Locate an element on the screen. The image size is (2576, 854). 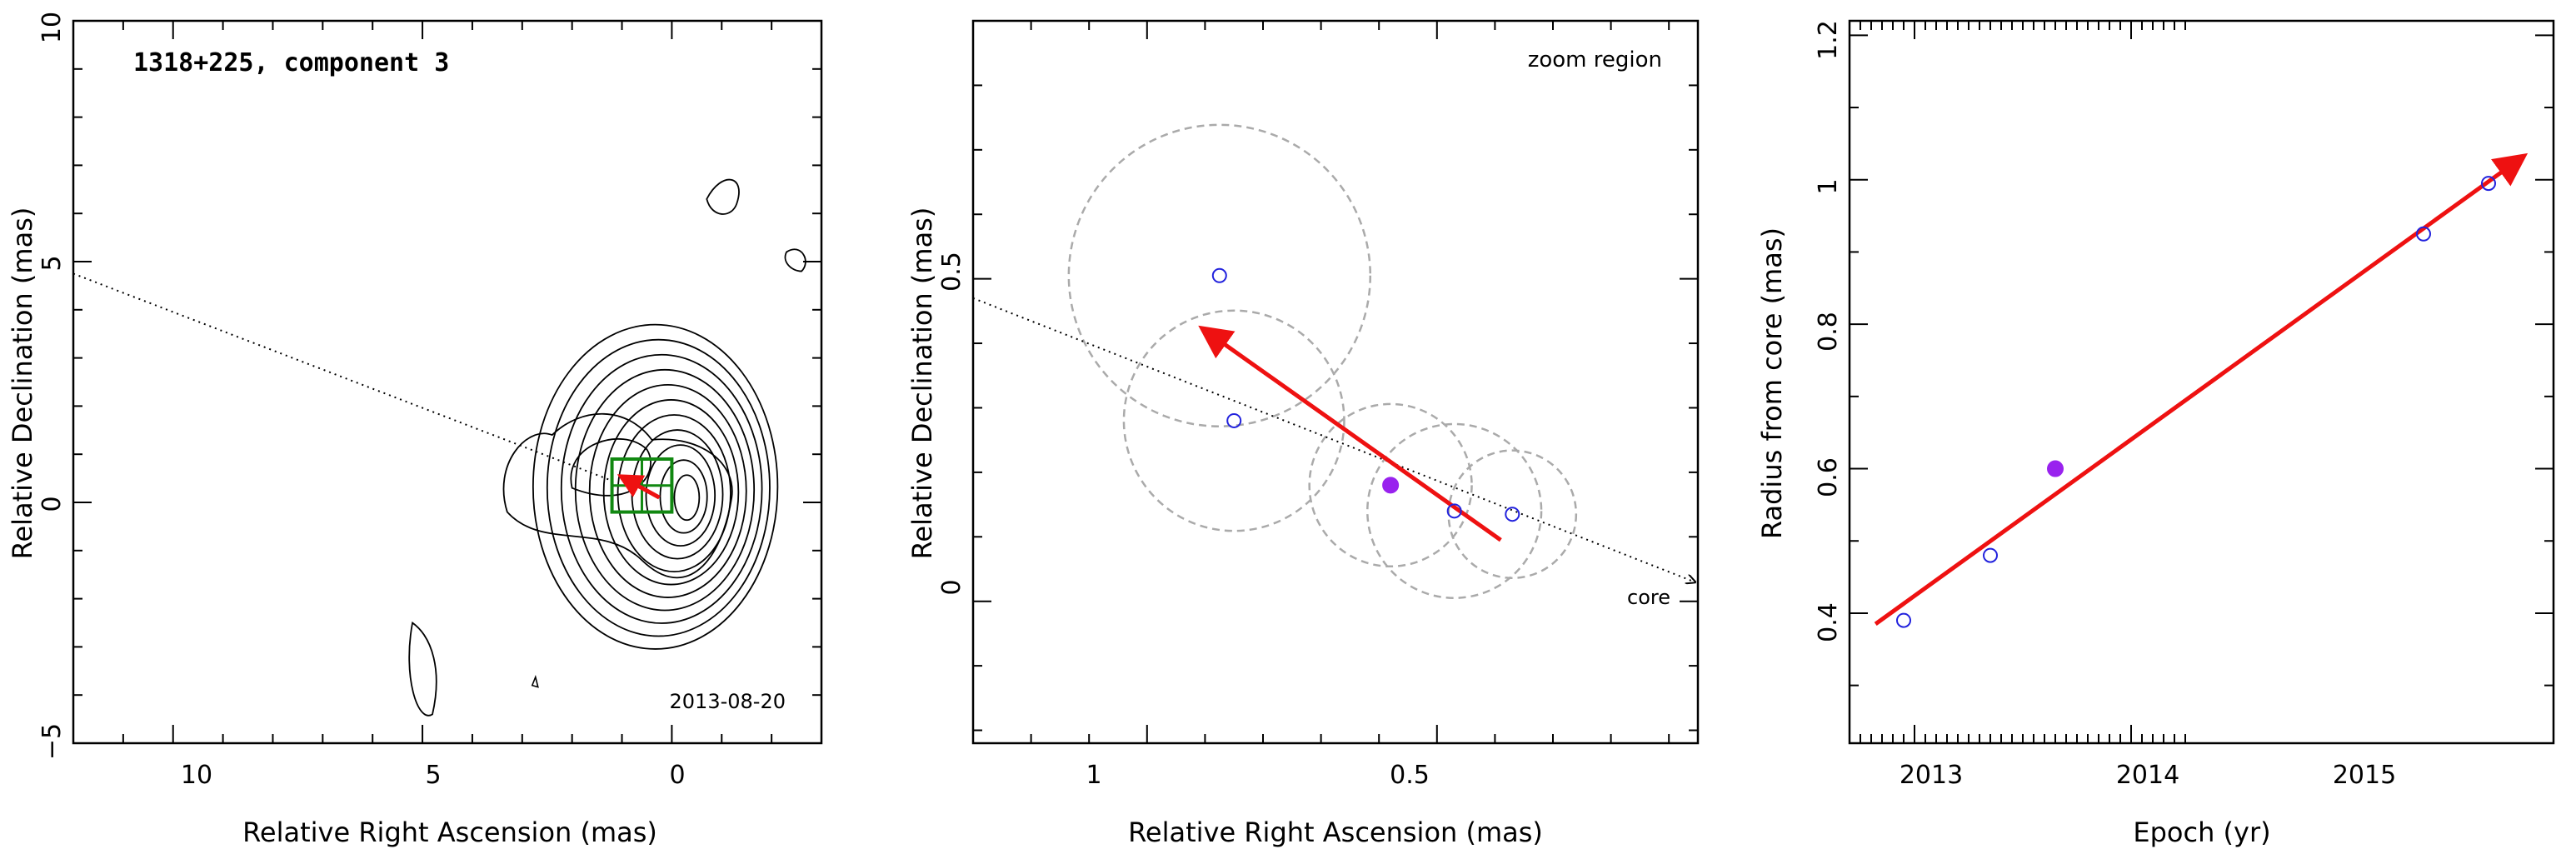
middle-jet-axis is located at coordinates (1333, 439).